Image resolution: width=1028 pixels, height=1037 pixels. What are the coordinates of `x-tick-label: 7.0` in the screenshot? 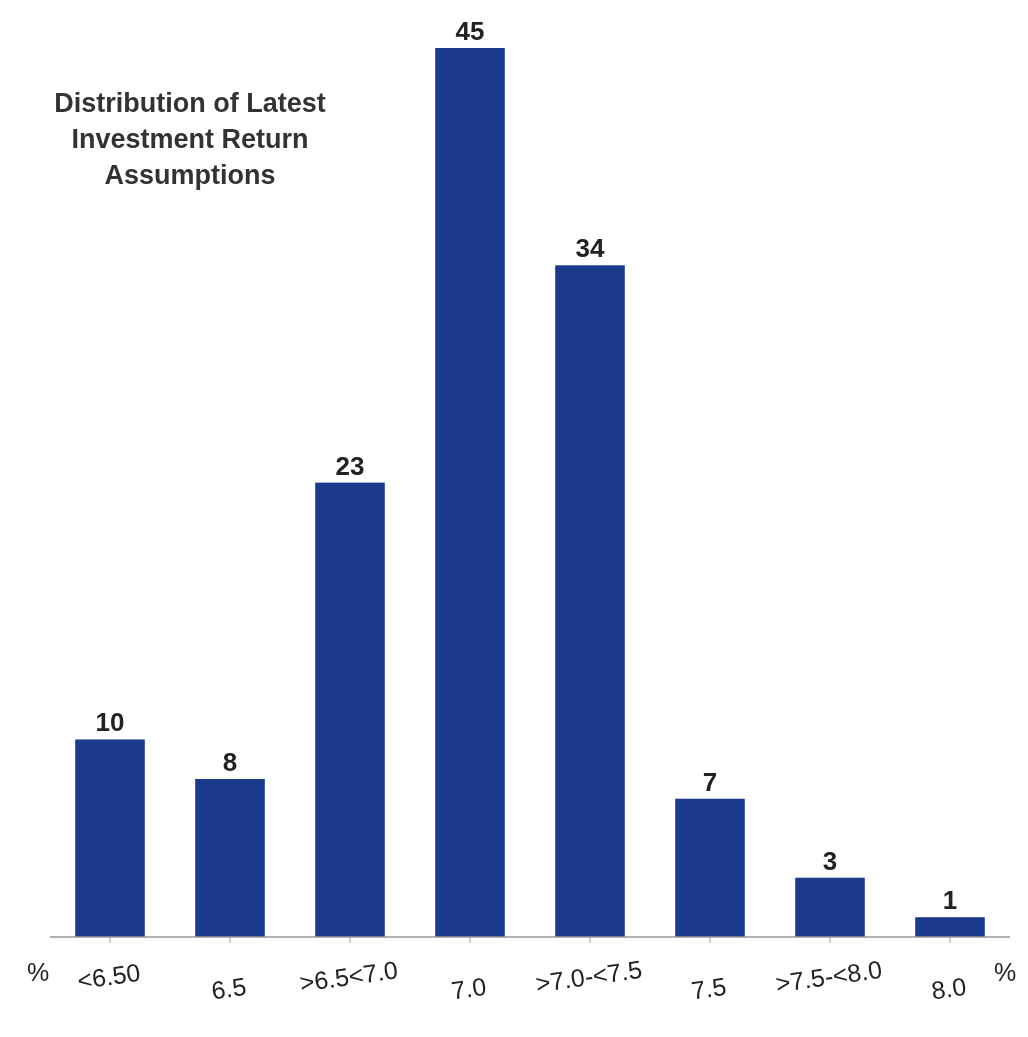 It's located at (468, 988).